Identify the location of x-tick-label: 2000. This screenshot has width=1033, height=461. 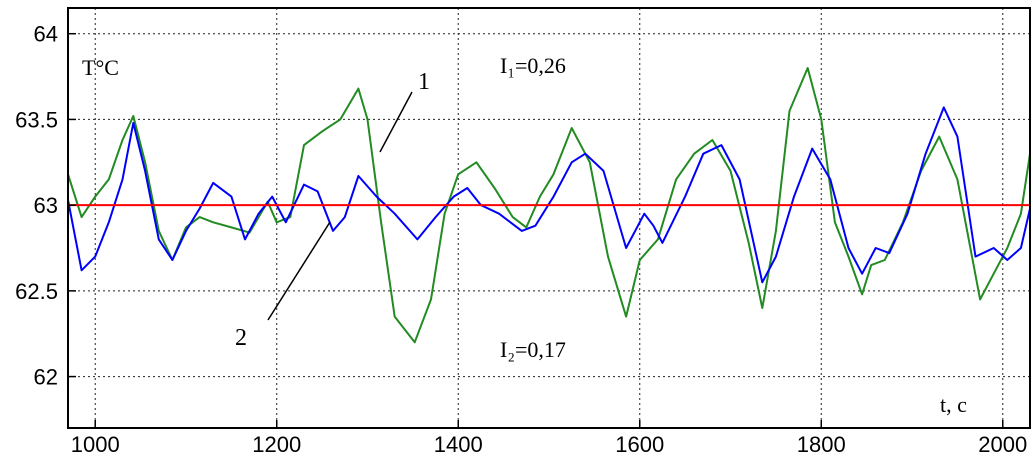
(1002, 444).